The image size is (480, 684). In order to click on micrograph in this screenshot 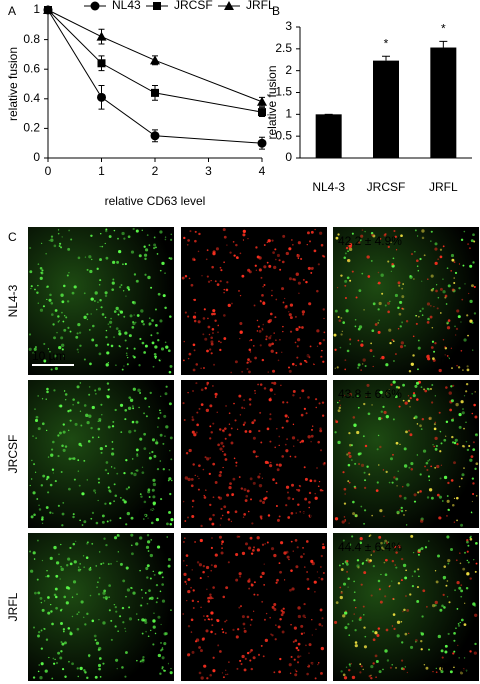, I will do `click(406, 607)`.